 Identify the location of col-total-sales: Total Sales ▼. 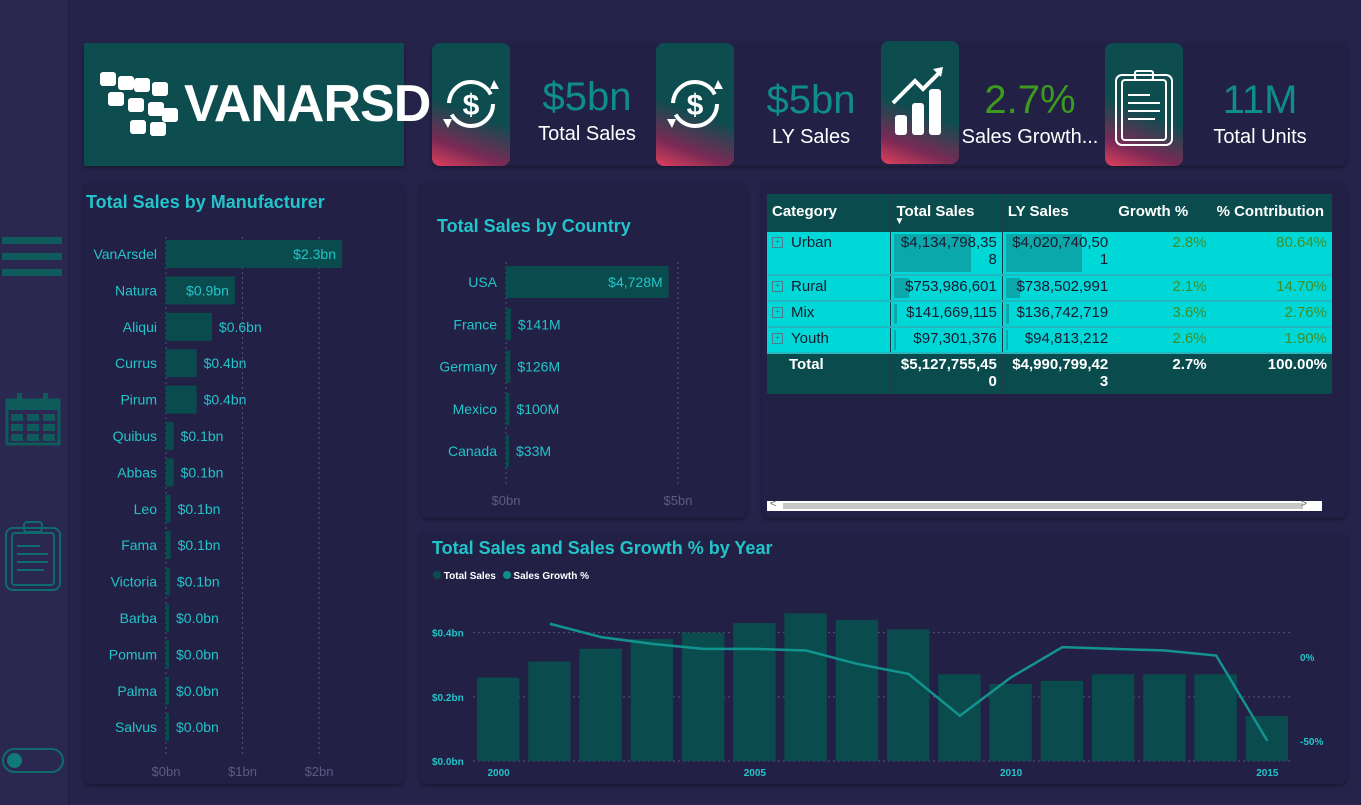
(946, 213).